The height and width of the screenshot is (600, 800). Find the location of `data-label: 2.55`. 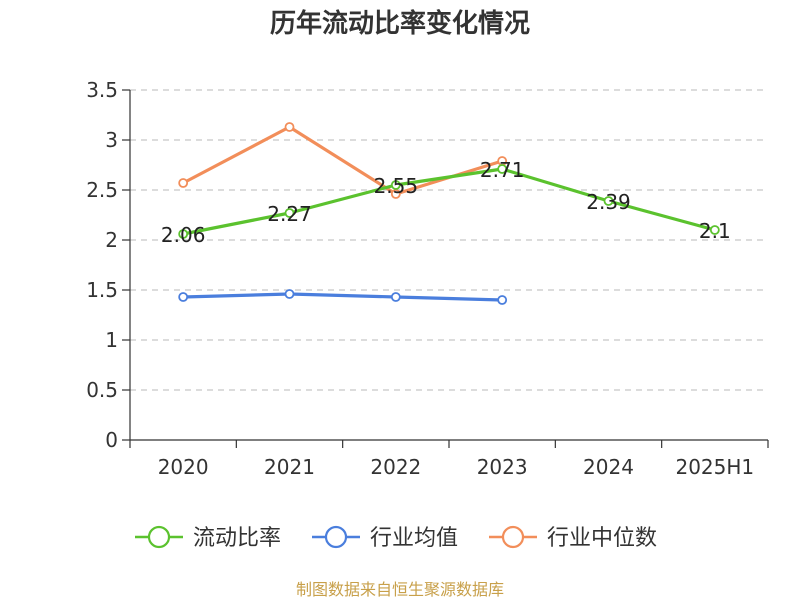

data-label: 2.55 is located at coordinates (396, 186).